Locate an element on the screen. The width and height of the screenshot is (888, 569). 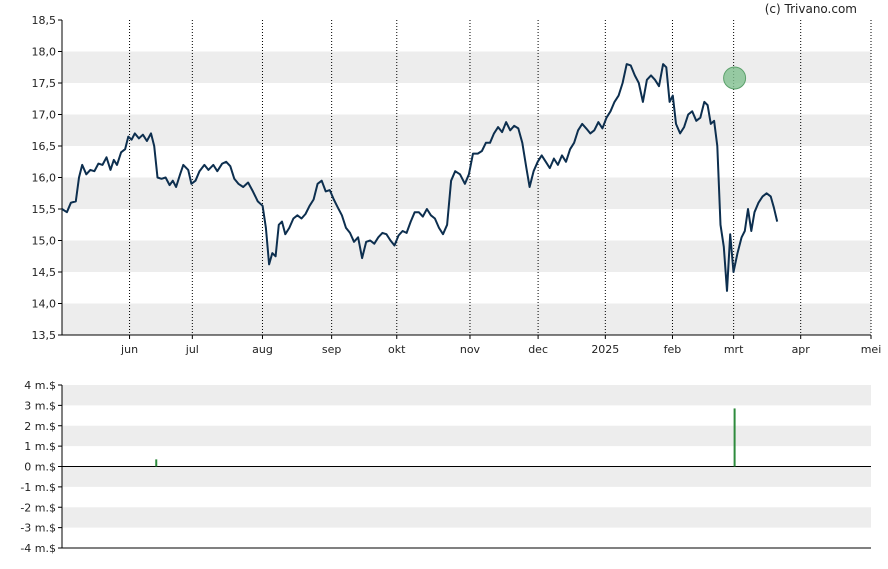
price-y-tick-label: 14,5 is located at coordinates (44, 272).